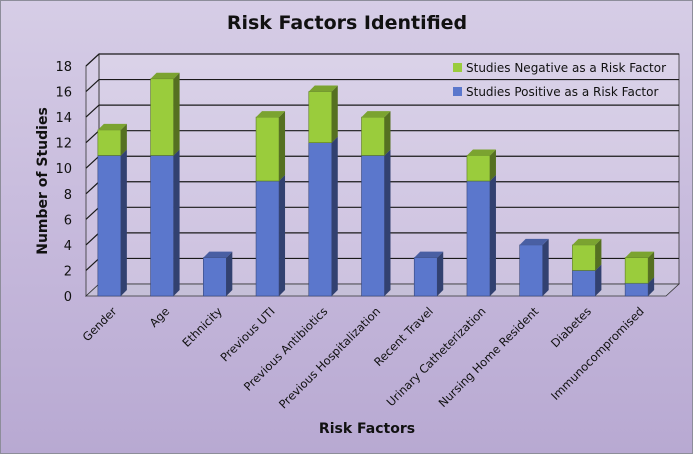  Describe the element at coordinates (68, 195) in the screenshot. I see `y-tick-label: 8` at that location.